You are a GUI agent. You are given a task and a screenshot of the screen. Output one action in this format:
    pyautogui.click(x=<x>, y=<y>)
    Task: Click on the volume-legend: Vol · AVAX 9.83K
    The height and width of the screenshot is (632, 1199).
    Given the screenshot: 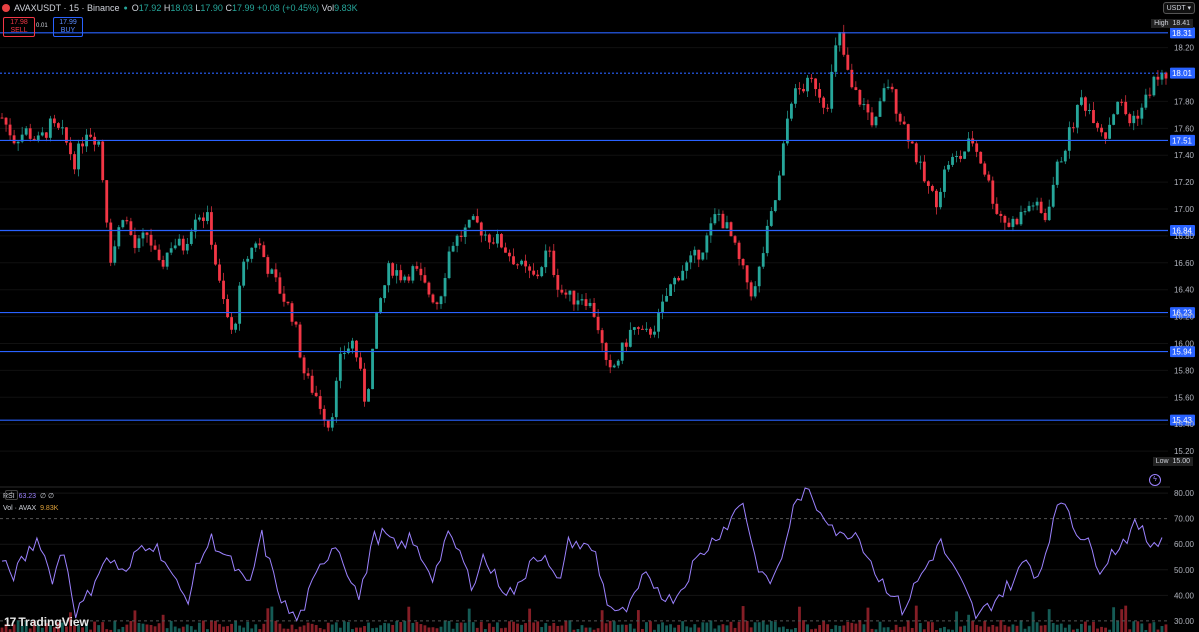 What is the action you would take?
    pyautogui.click(x=31, y=508)
    